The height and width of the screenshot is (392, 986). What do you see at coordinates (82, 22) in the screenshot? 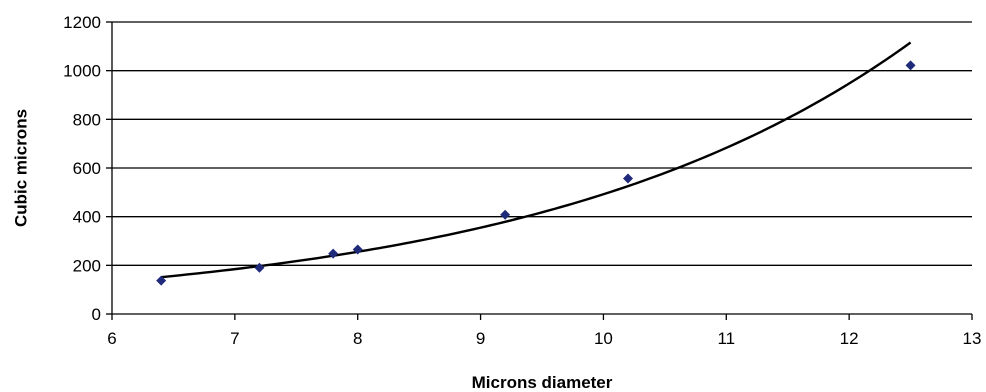
I see `y-tick-label: 1200` at bounding box center [82, 22].